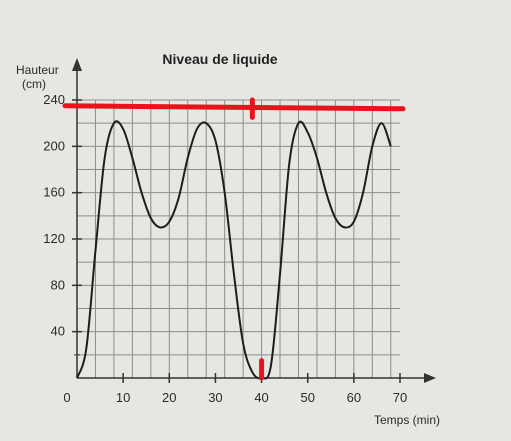 Image resolution: width=511 pixels, height=441 pixels. I want to click on x-tick-label: 40, so click(261, 397).